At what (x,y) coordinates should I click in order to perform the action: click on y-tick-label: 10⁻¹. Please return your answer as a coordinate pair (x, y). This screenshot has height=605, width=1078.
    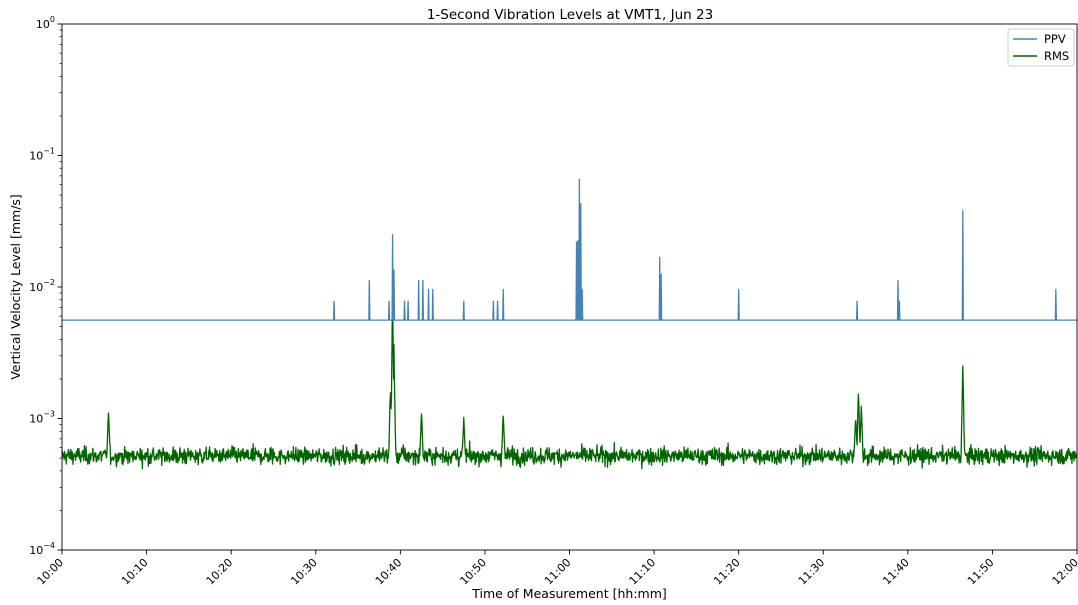
    Looking at the image, I should click on (42, 155).